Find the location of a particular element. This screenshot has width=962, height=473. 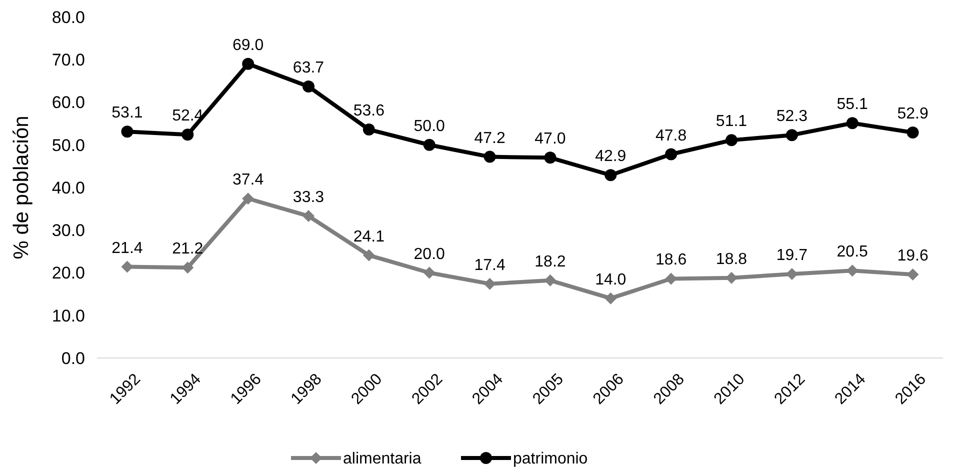

data-label: 18.6 is located at coordinates (671, 260).